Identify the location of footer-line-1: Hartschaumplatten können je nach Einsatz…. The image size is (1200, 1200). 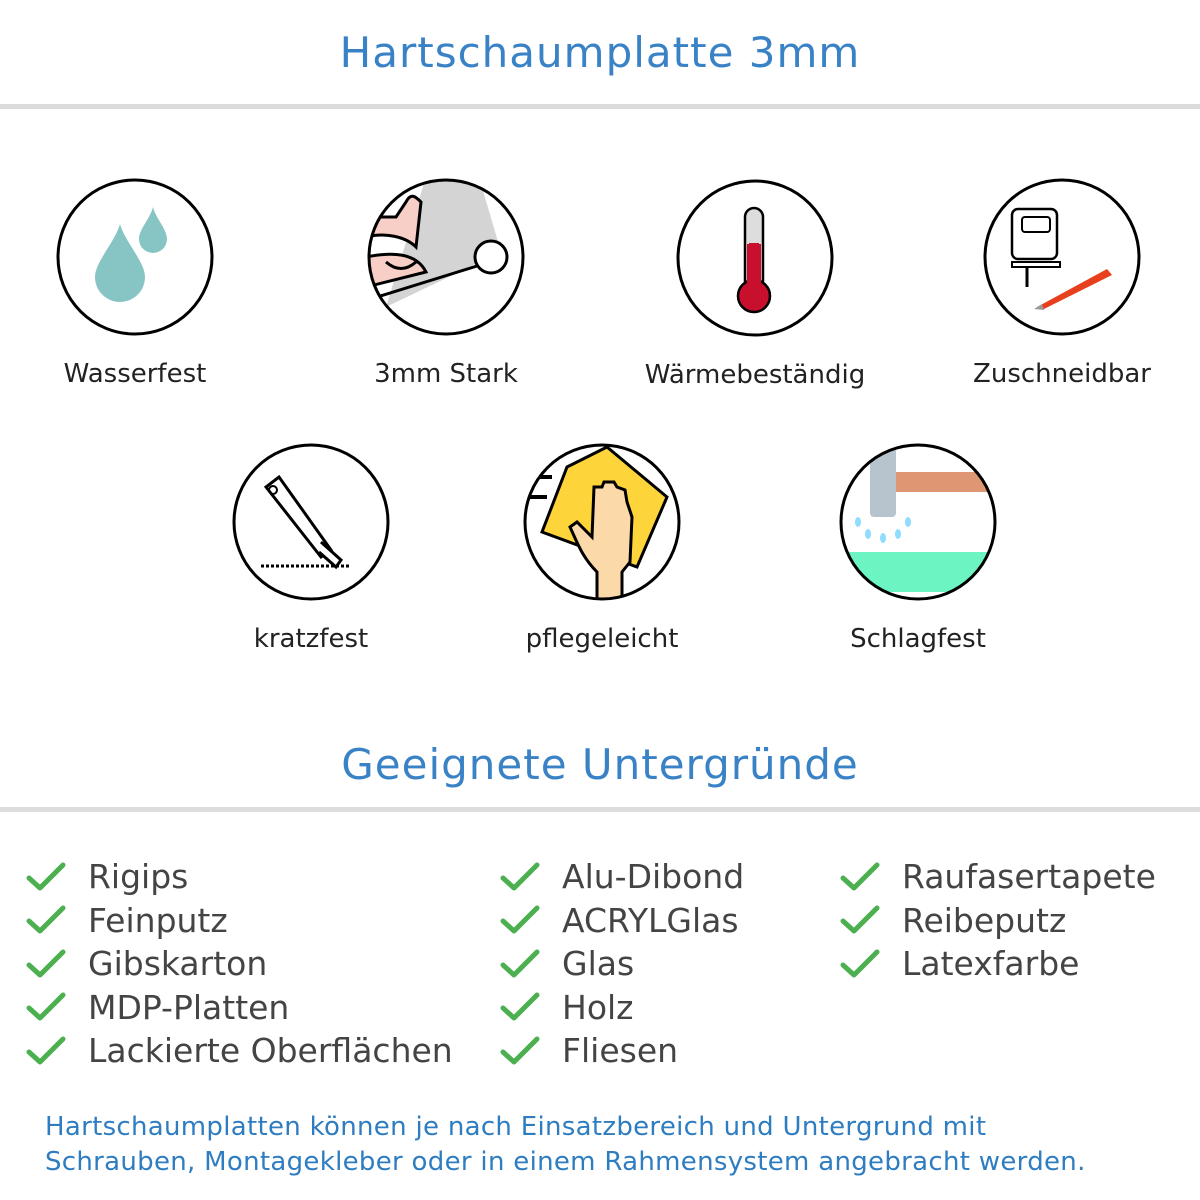
(516, 1127).